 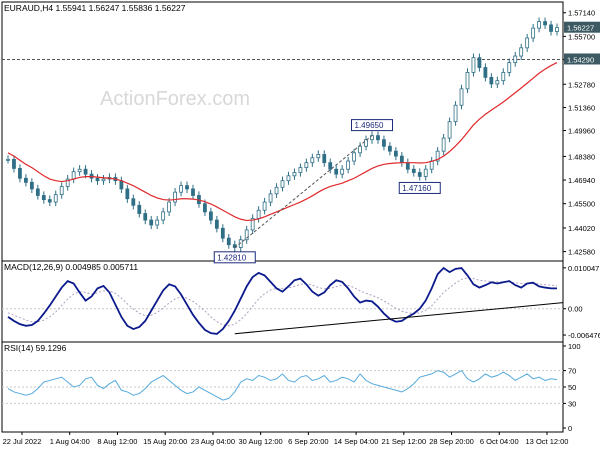 I want to click on price-y-tick-label: 1.57140, so click(x=581, y=13).